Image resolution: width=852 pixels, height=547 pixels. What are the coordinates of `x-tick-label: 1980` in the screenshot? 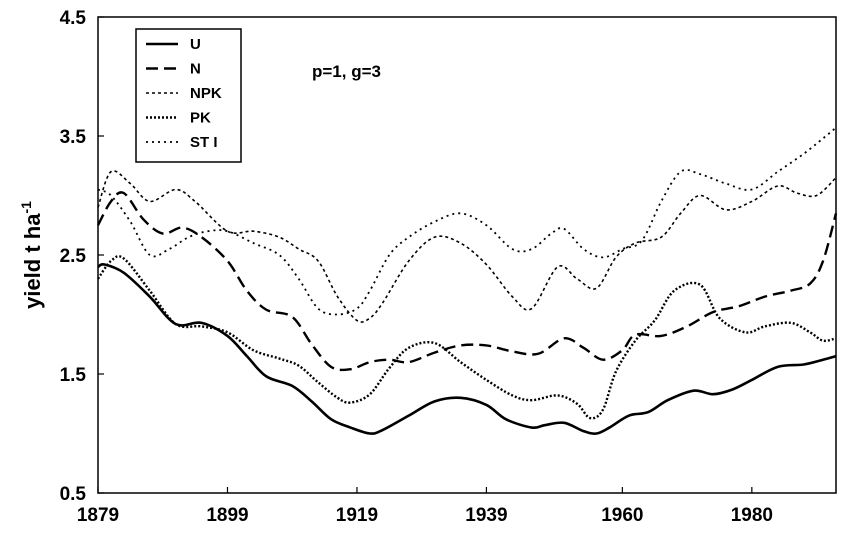 It's located at (752, 515).